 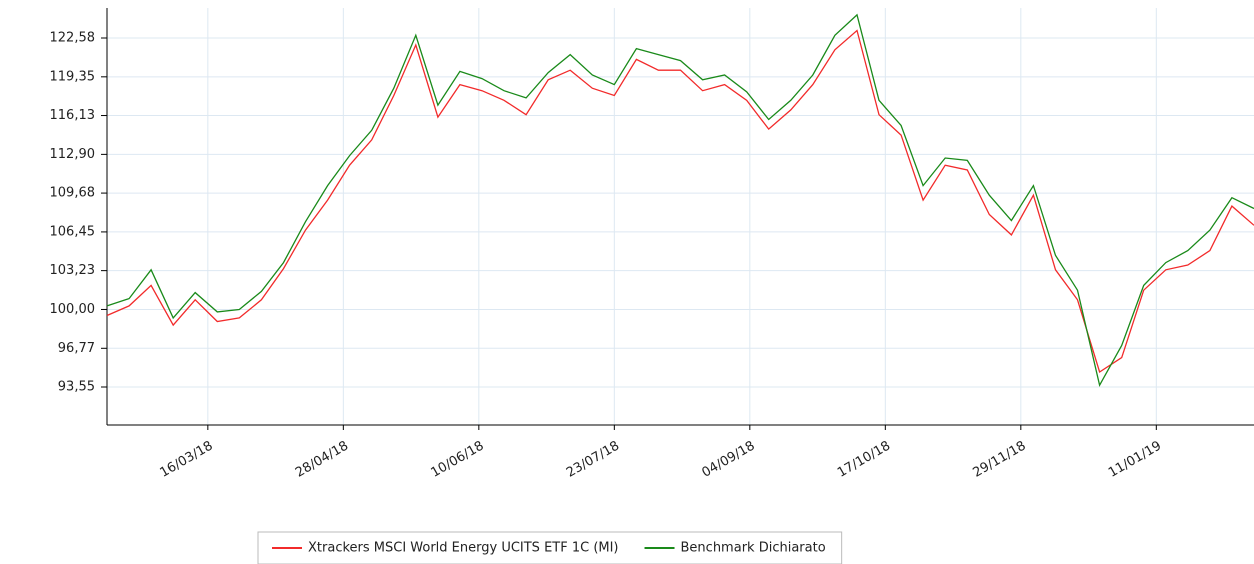 What do you see at coordinates (73, 231) in the screenshot?
I see `y-tick-label: 106,45` at bounding box center [73, 231].